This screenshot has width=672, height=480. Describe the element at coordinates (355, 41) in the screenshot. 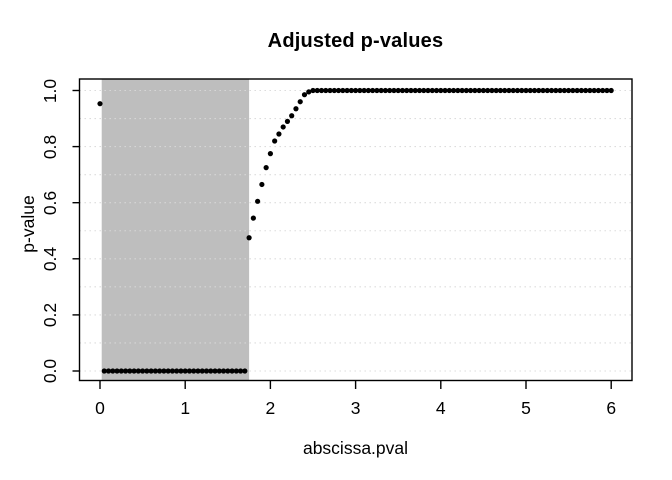

I see `chart-title: Adjusted p-values` at that location.